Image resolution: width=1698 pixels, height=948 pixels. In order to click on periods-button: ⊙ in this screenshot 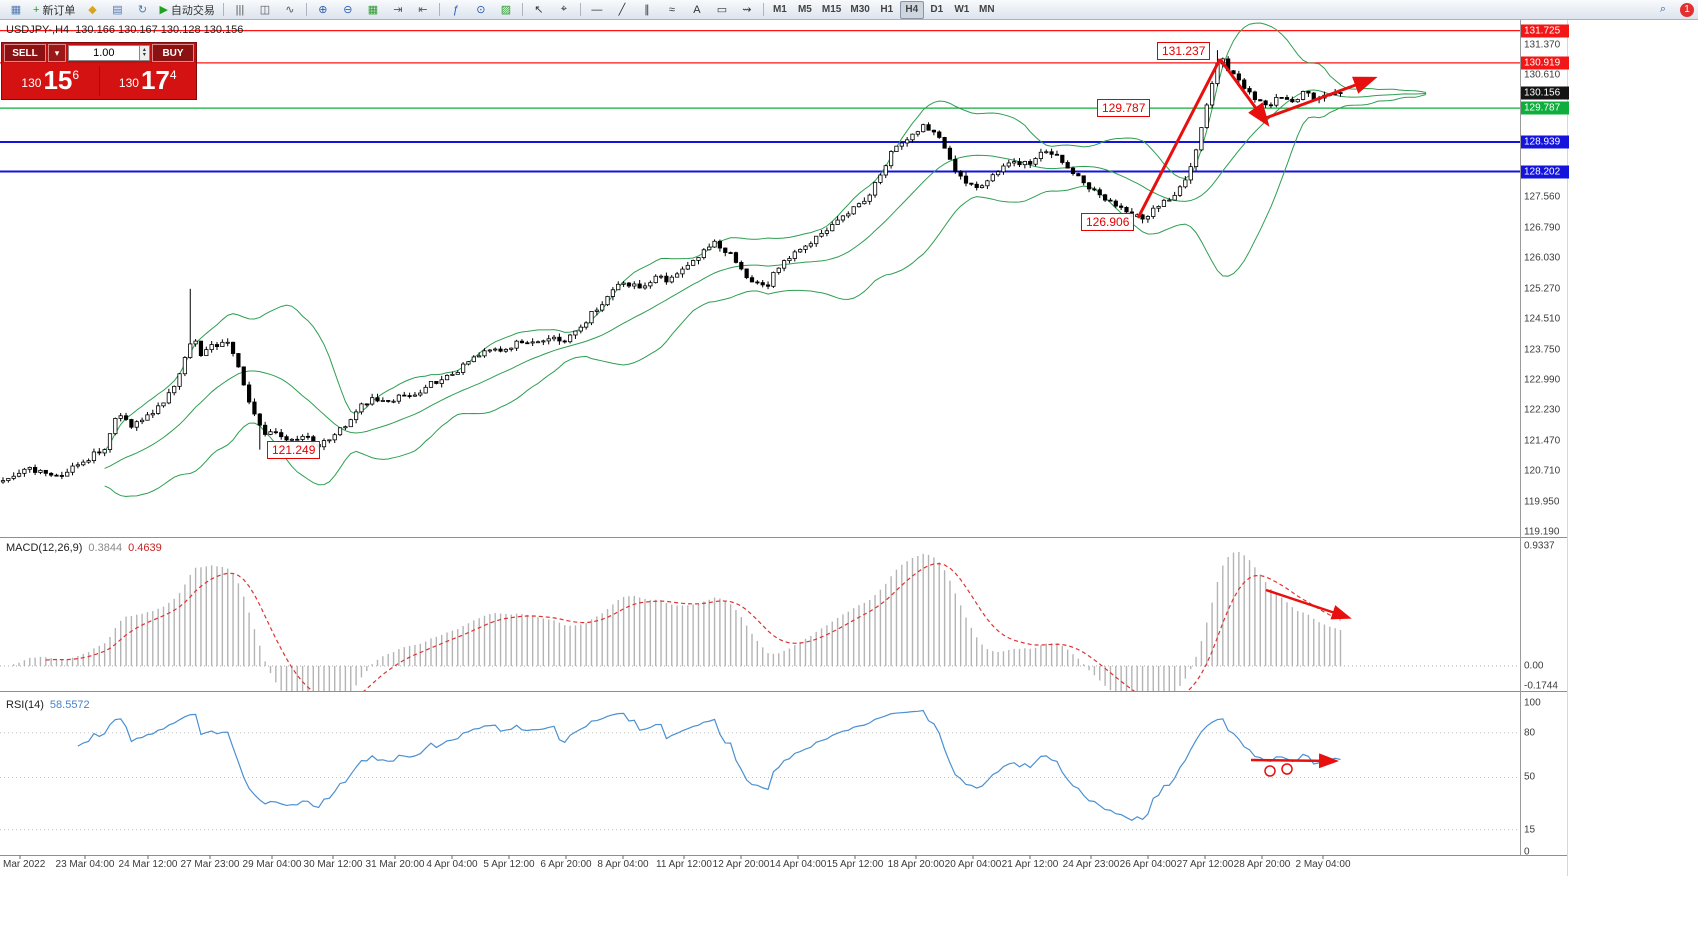, I will do `click(481, 10)`.